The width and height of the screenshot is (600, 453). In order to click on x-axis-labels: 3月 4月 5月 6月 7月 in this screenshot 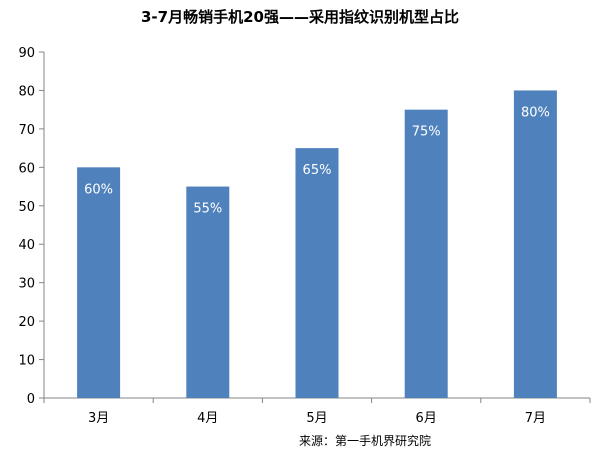, I will do `click(317, 412)`.